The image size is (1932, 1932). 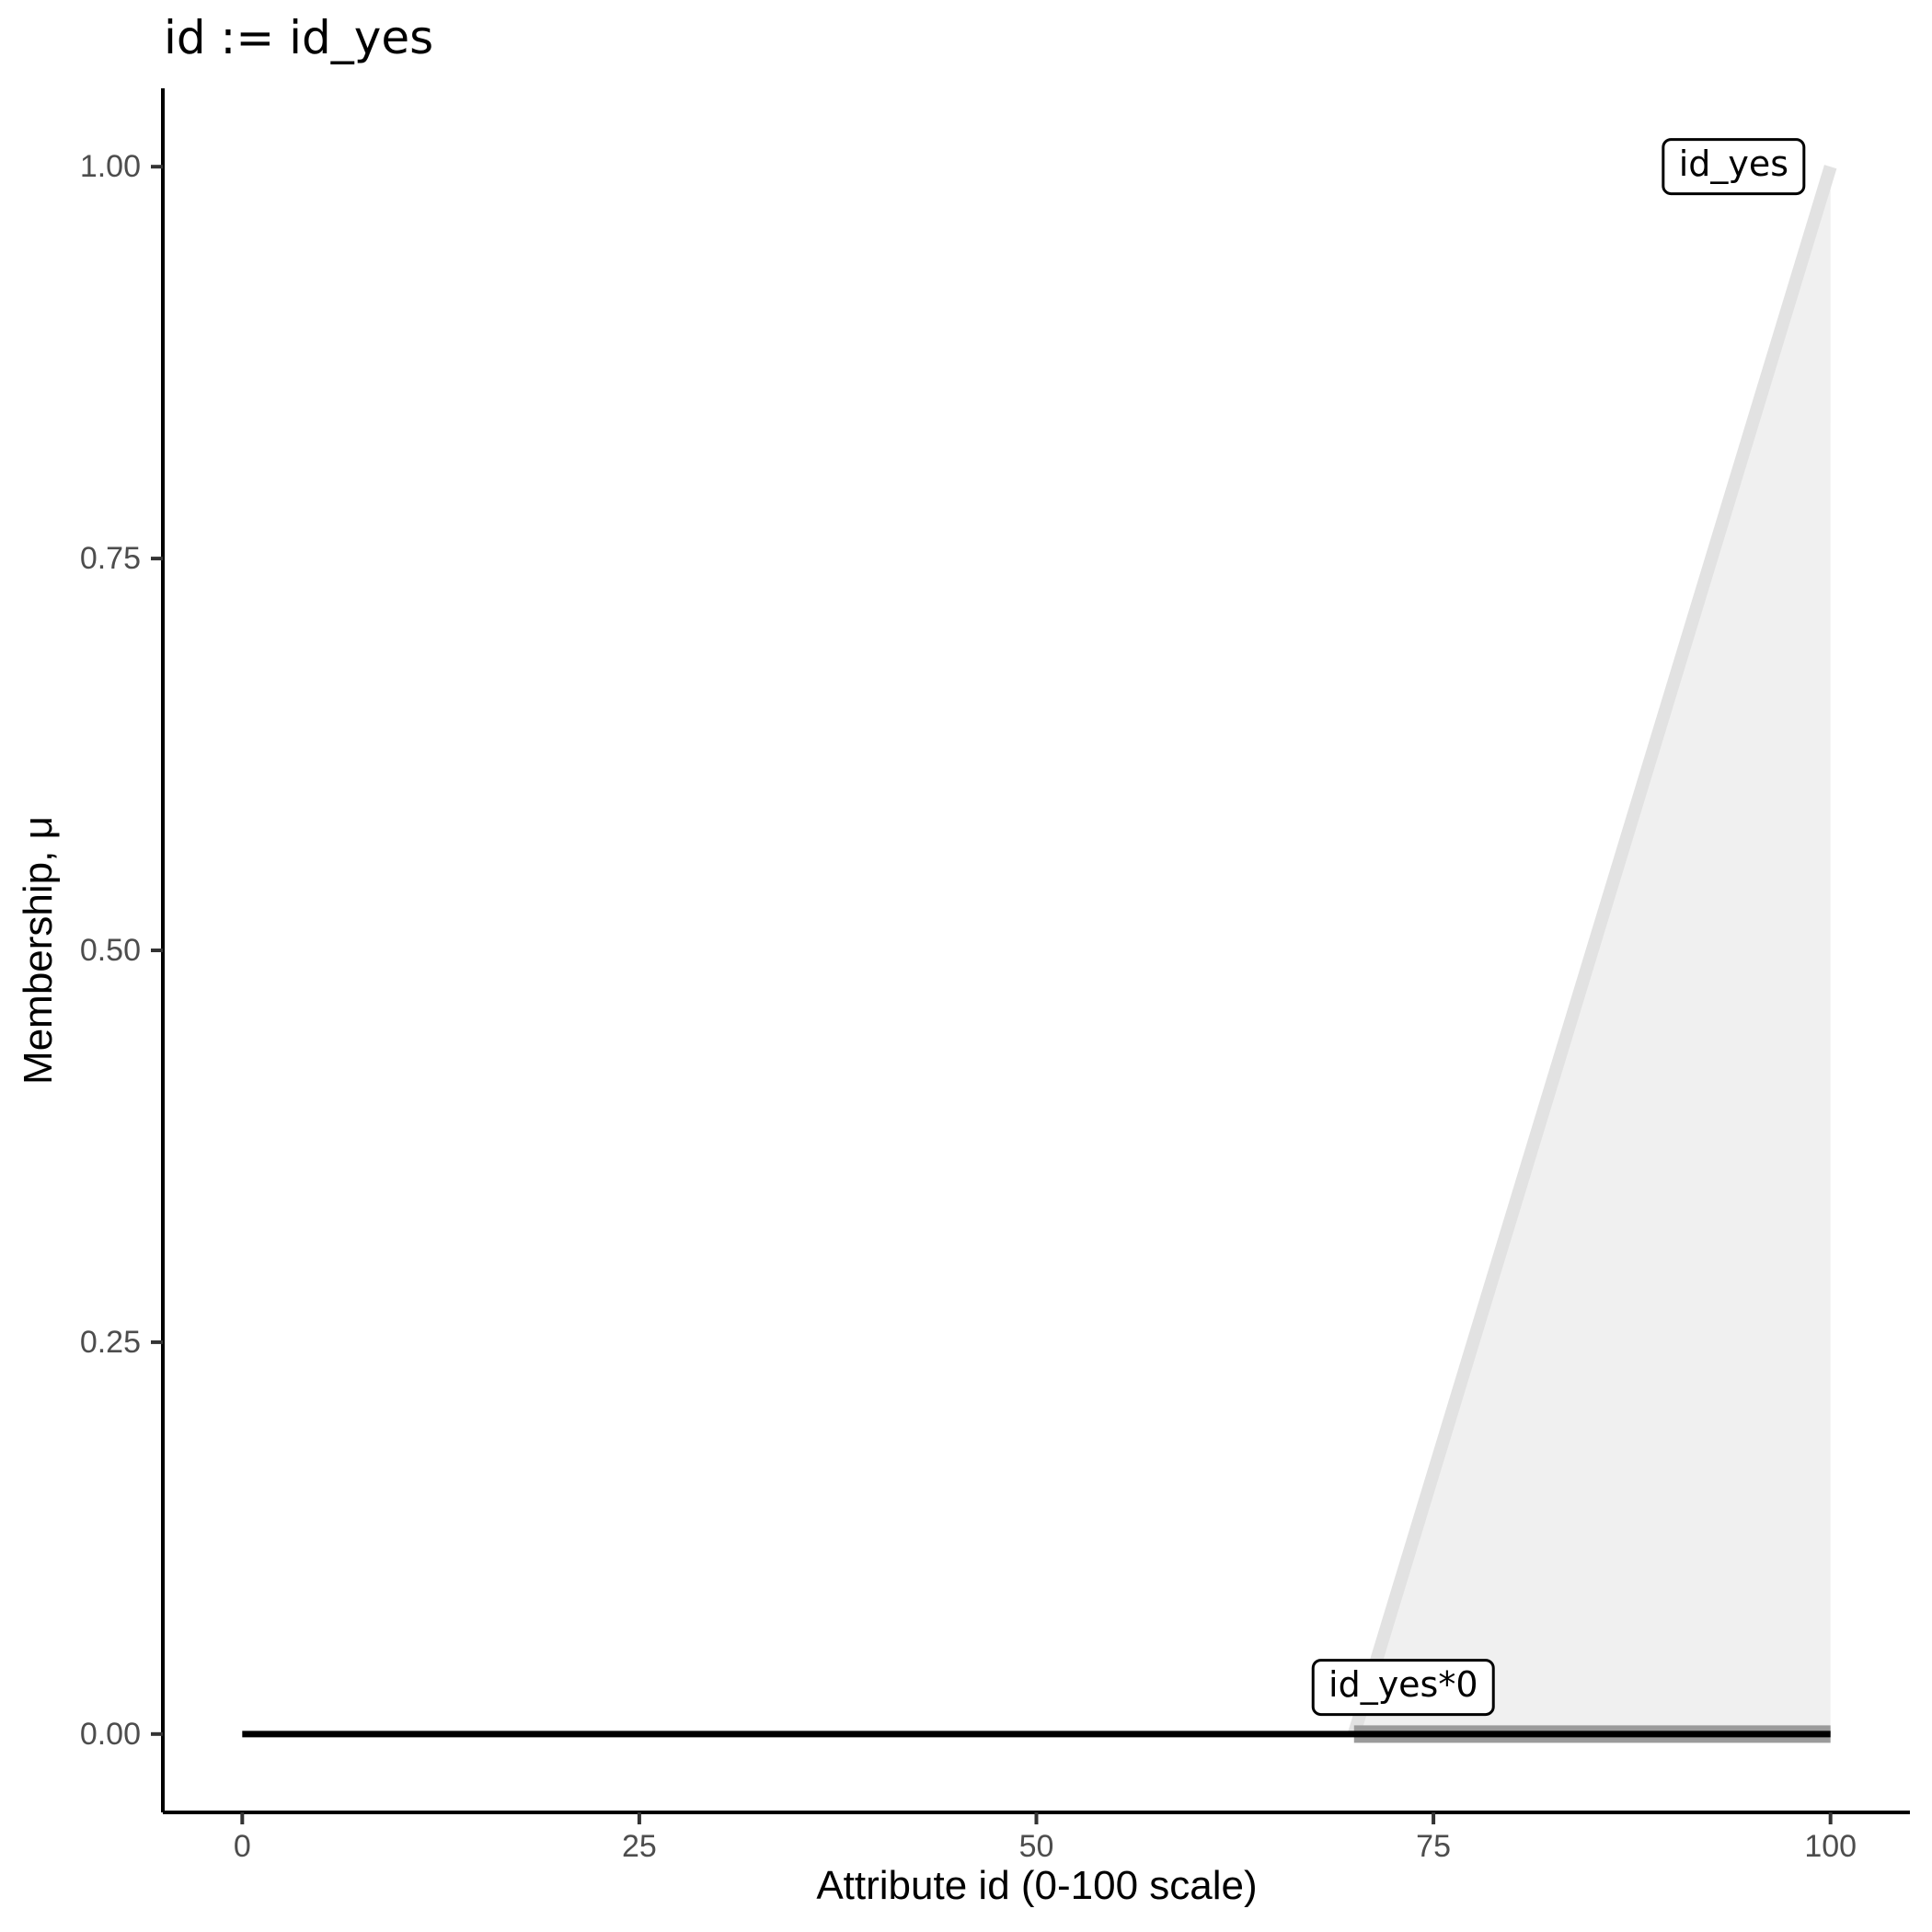 I want to click on annotation-label-id_yes-times-0: id_yes*0, so click(x=1403, y=1687).